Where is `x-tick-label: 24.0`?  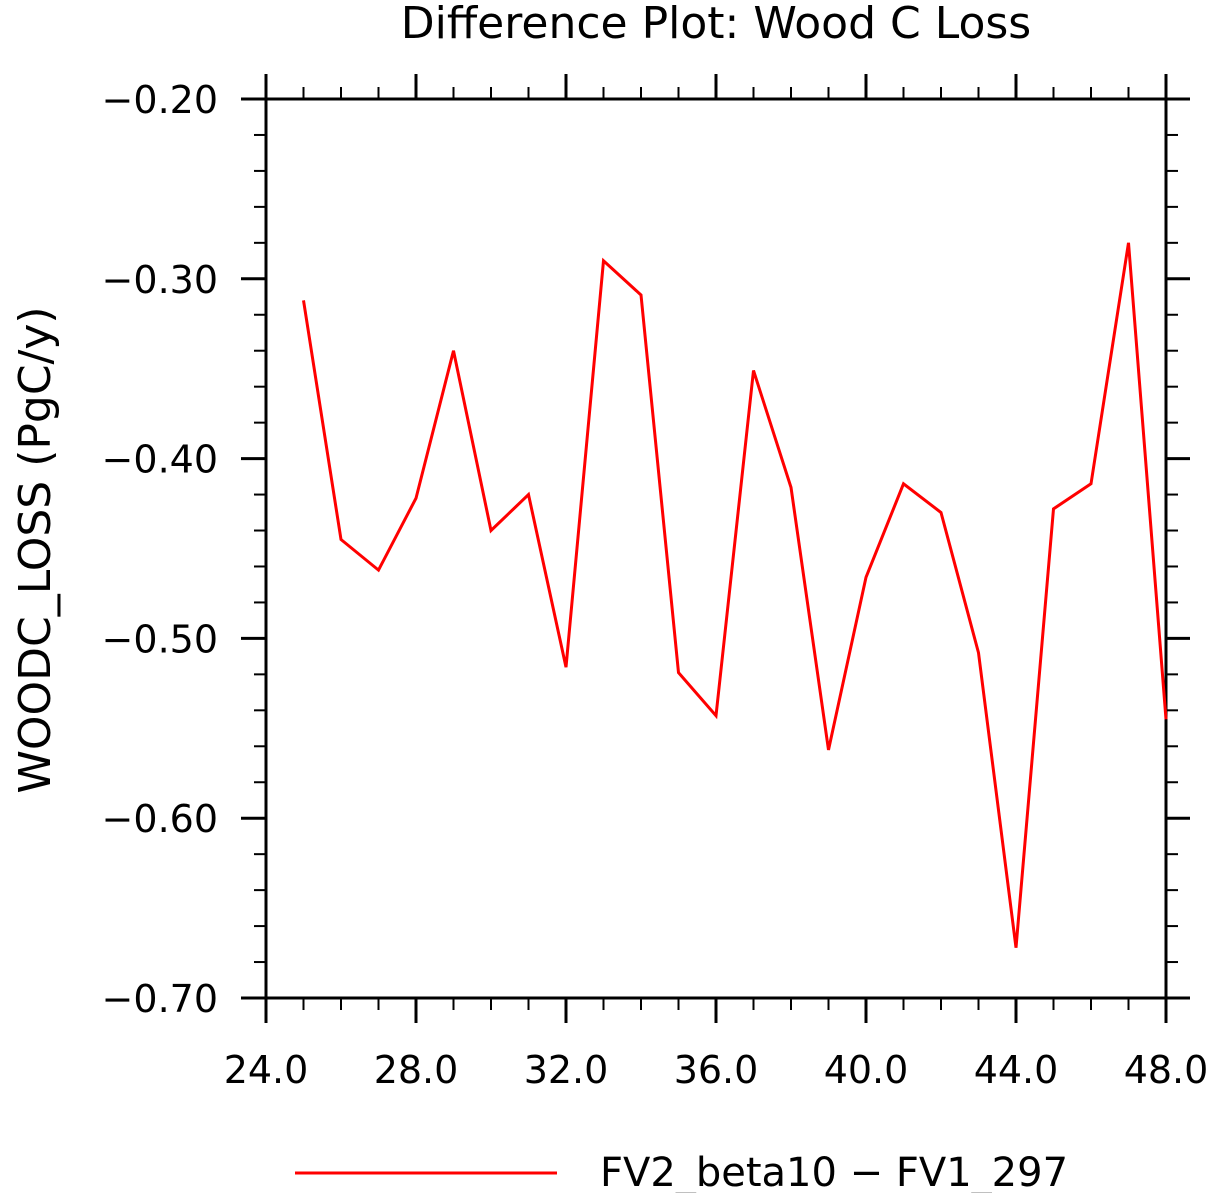
x-tick-label: 24.0 is located at coordinates (266, 1070).